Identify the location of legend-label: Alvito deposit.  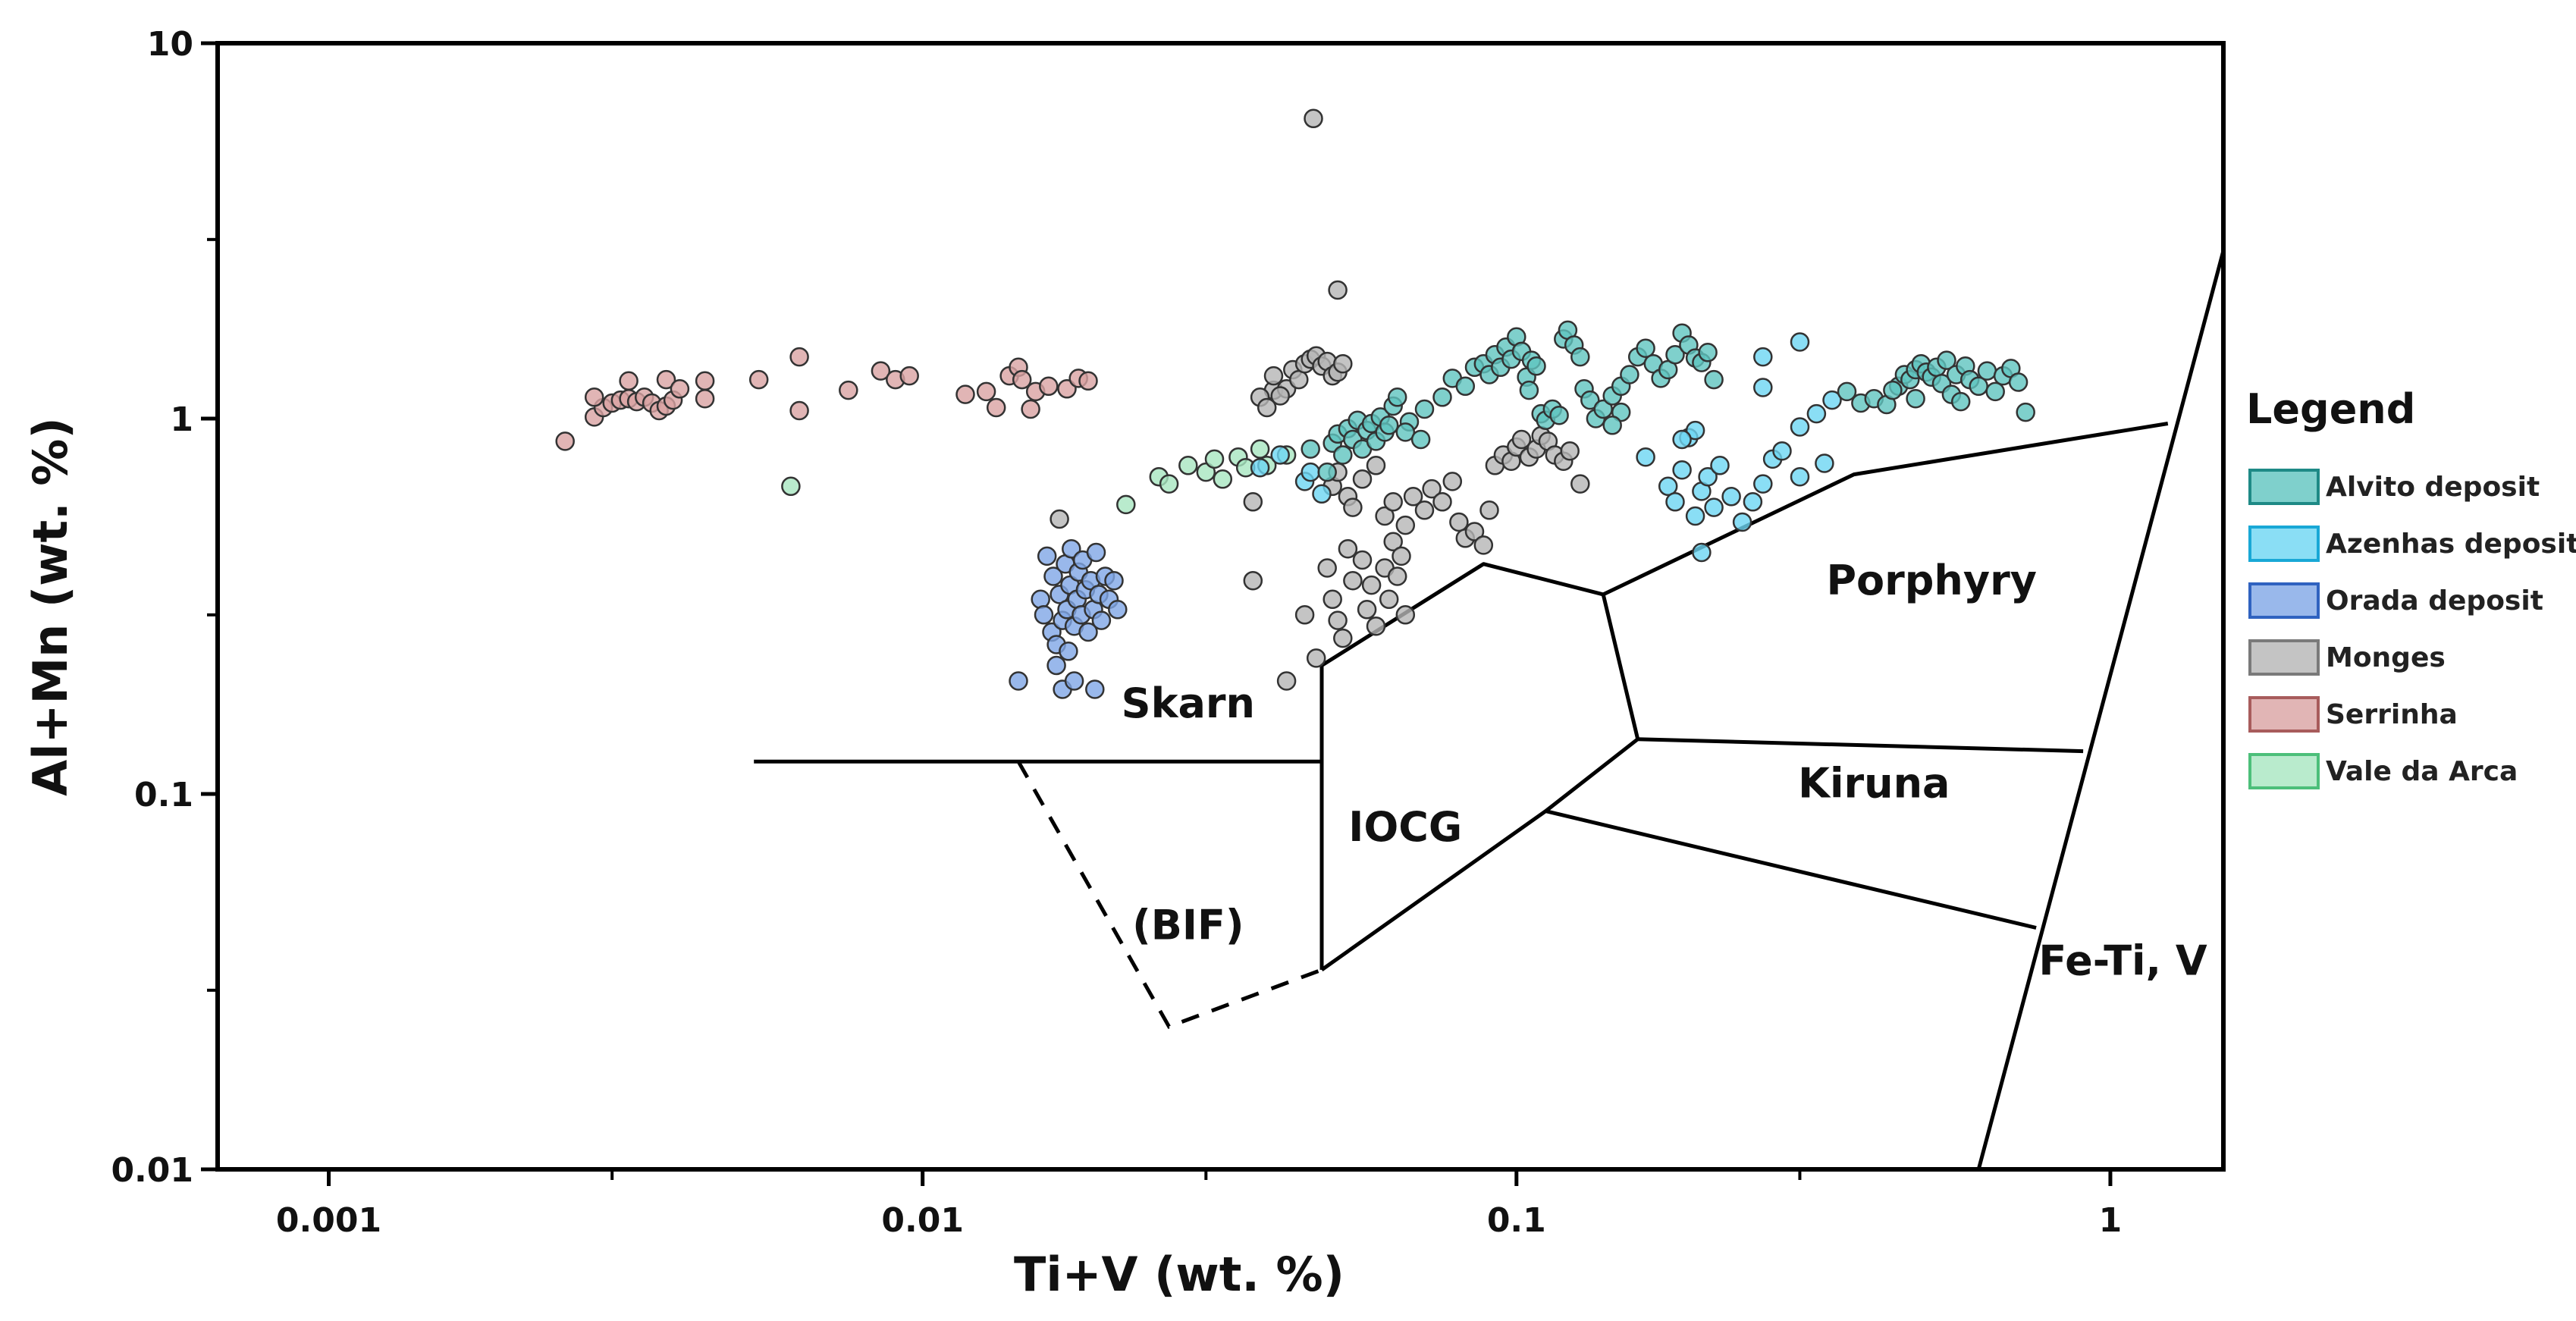
(2433, 487).